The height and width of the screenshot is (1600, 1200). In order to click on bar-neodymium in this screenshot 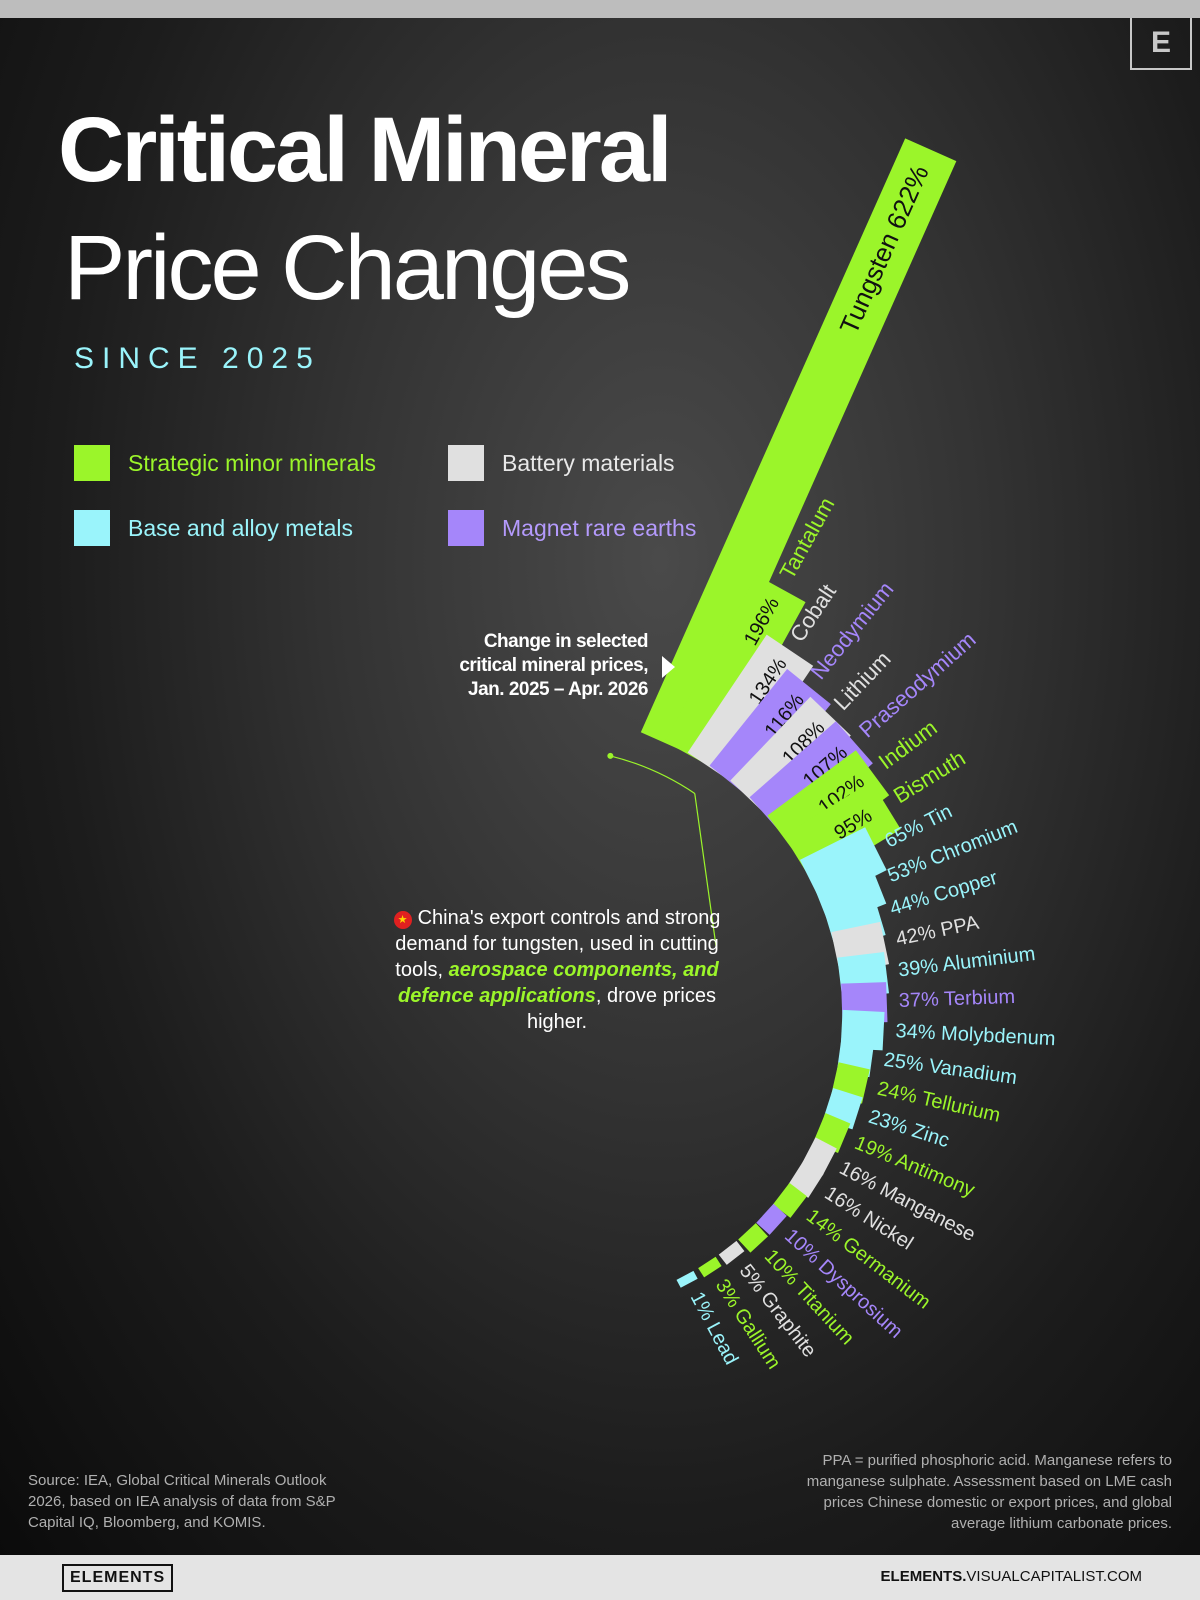, I will do `click(770, 735)`.